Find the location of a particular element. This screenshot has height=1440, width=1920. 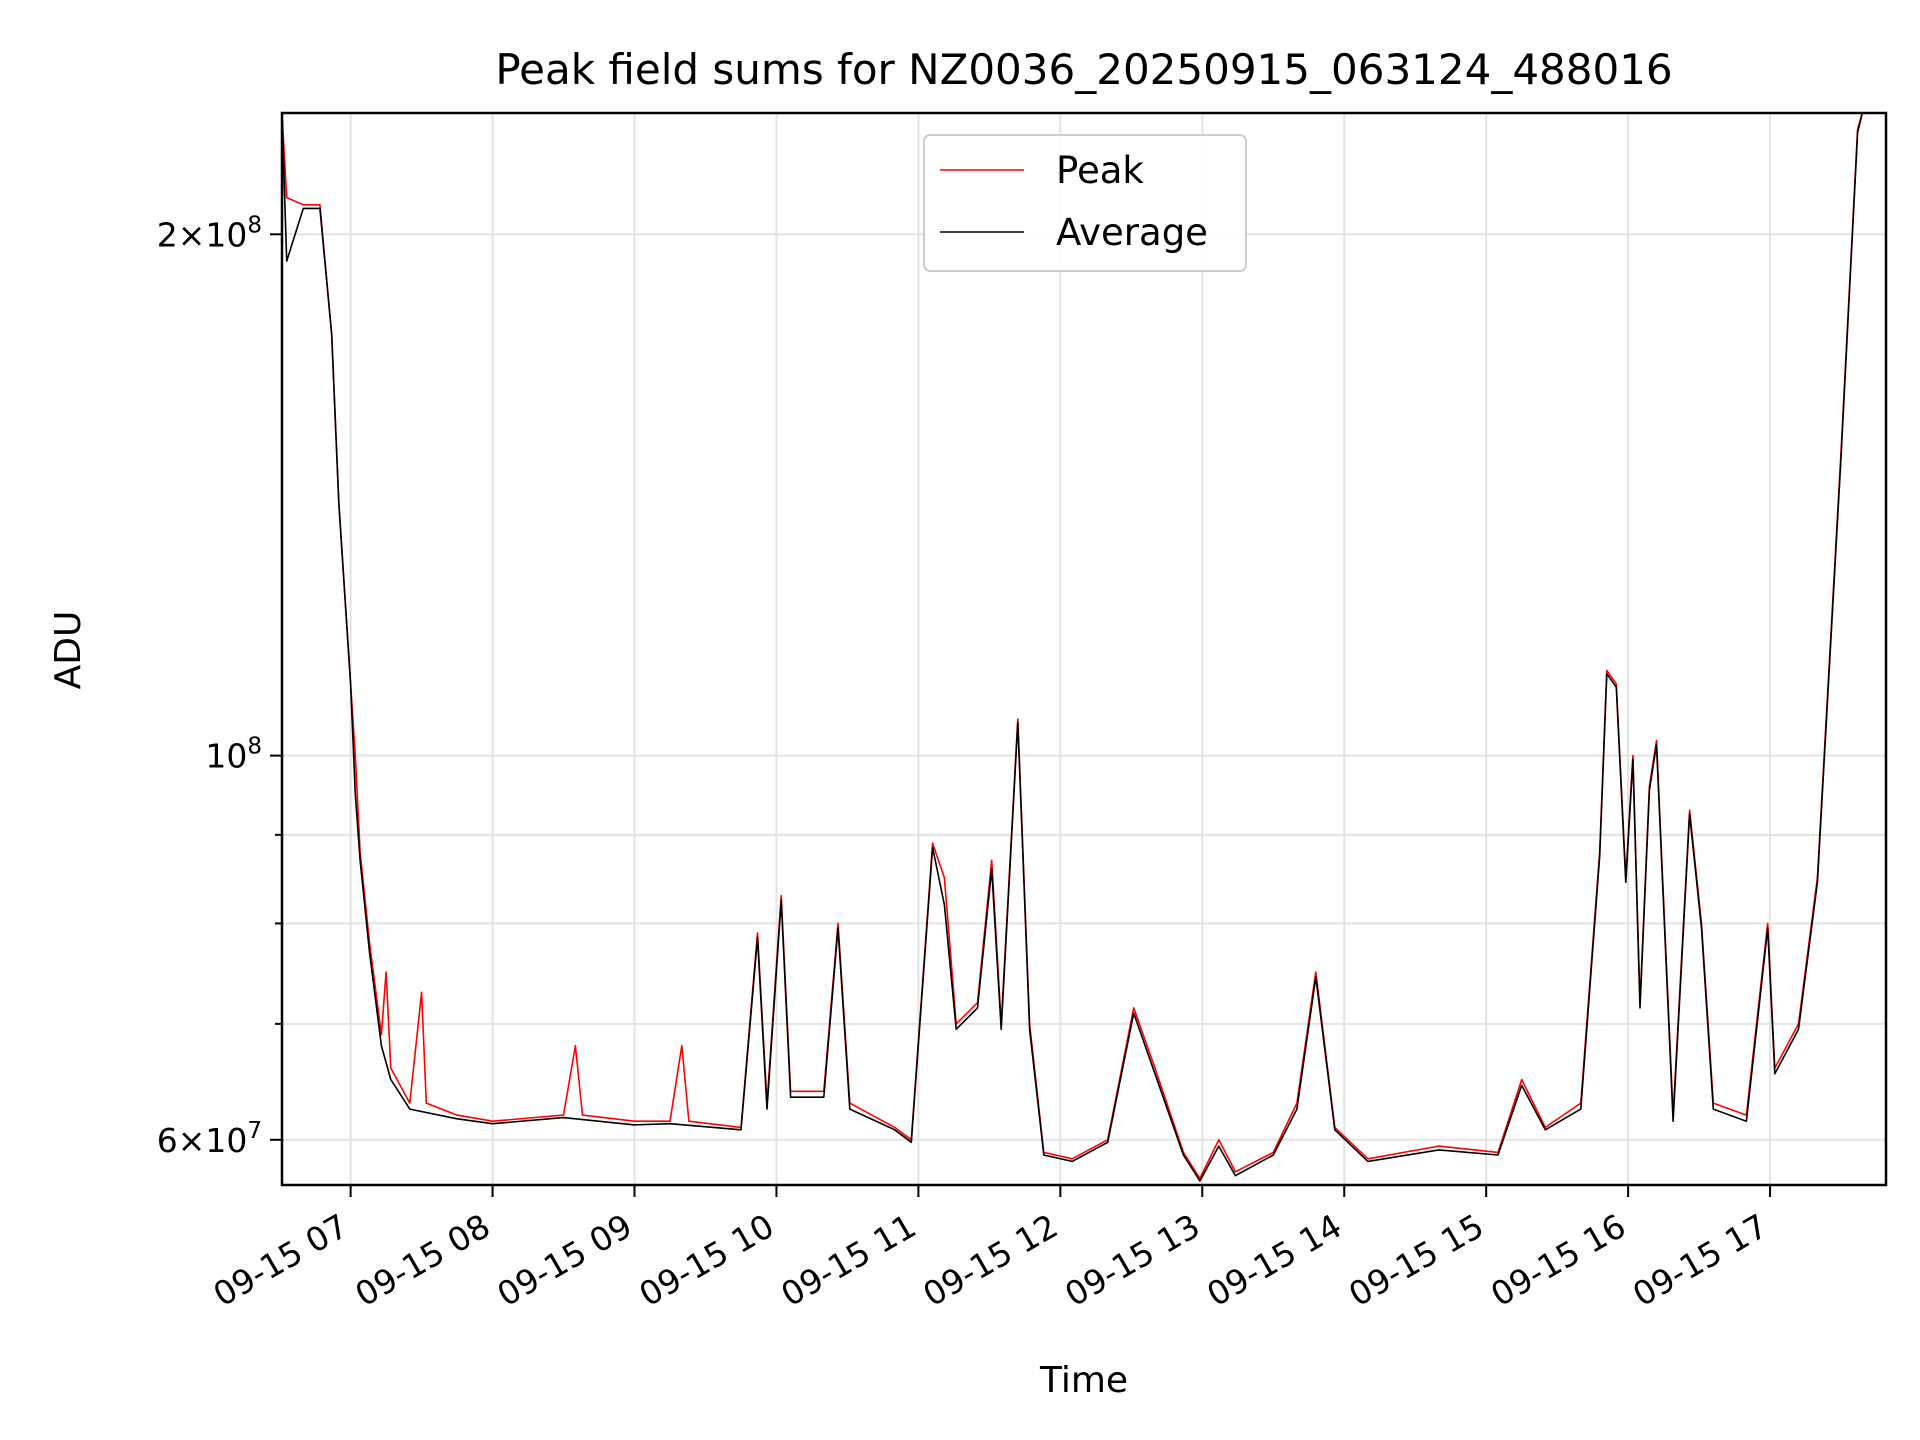

x-axis-label: Time is located at coordinates (1083, 1380).